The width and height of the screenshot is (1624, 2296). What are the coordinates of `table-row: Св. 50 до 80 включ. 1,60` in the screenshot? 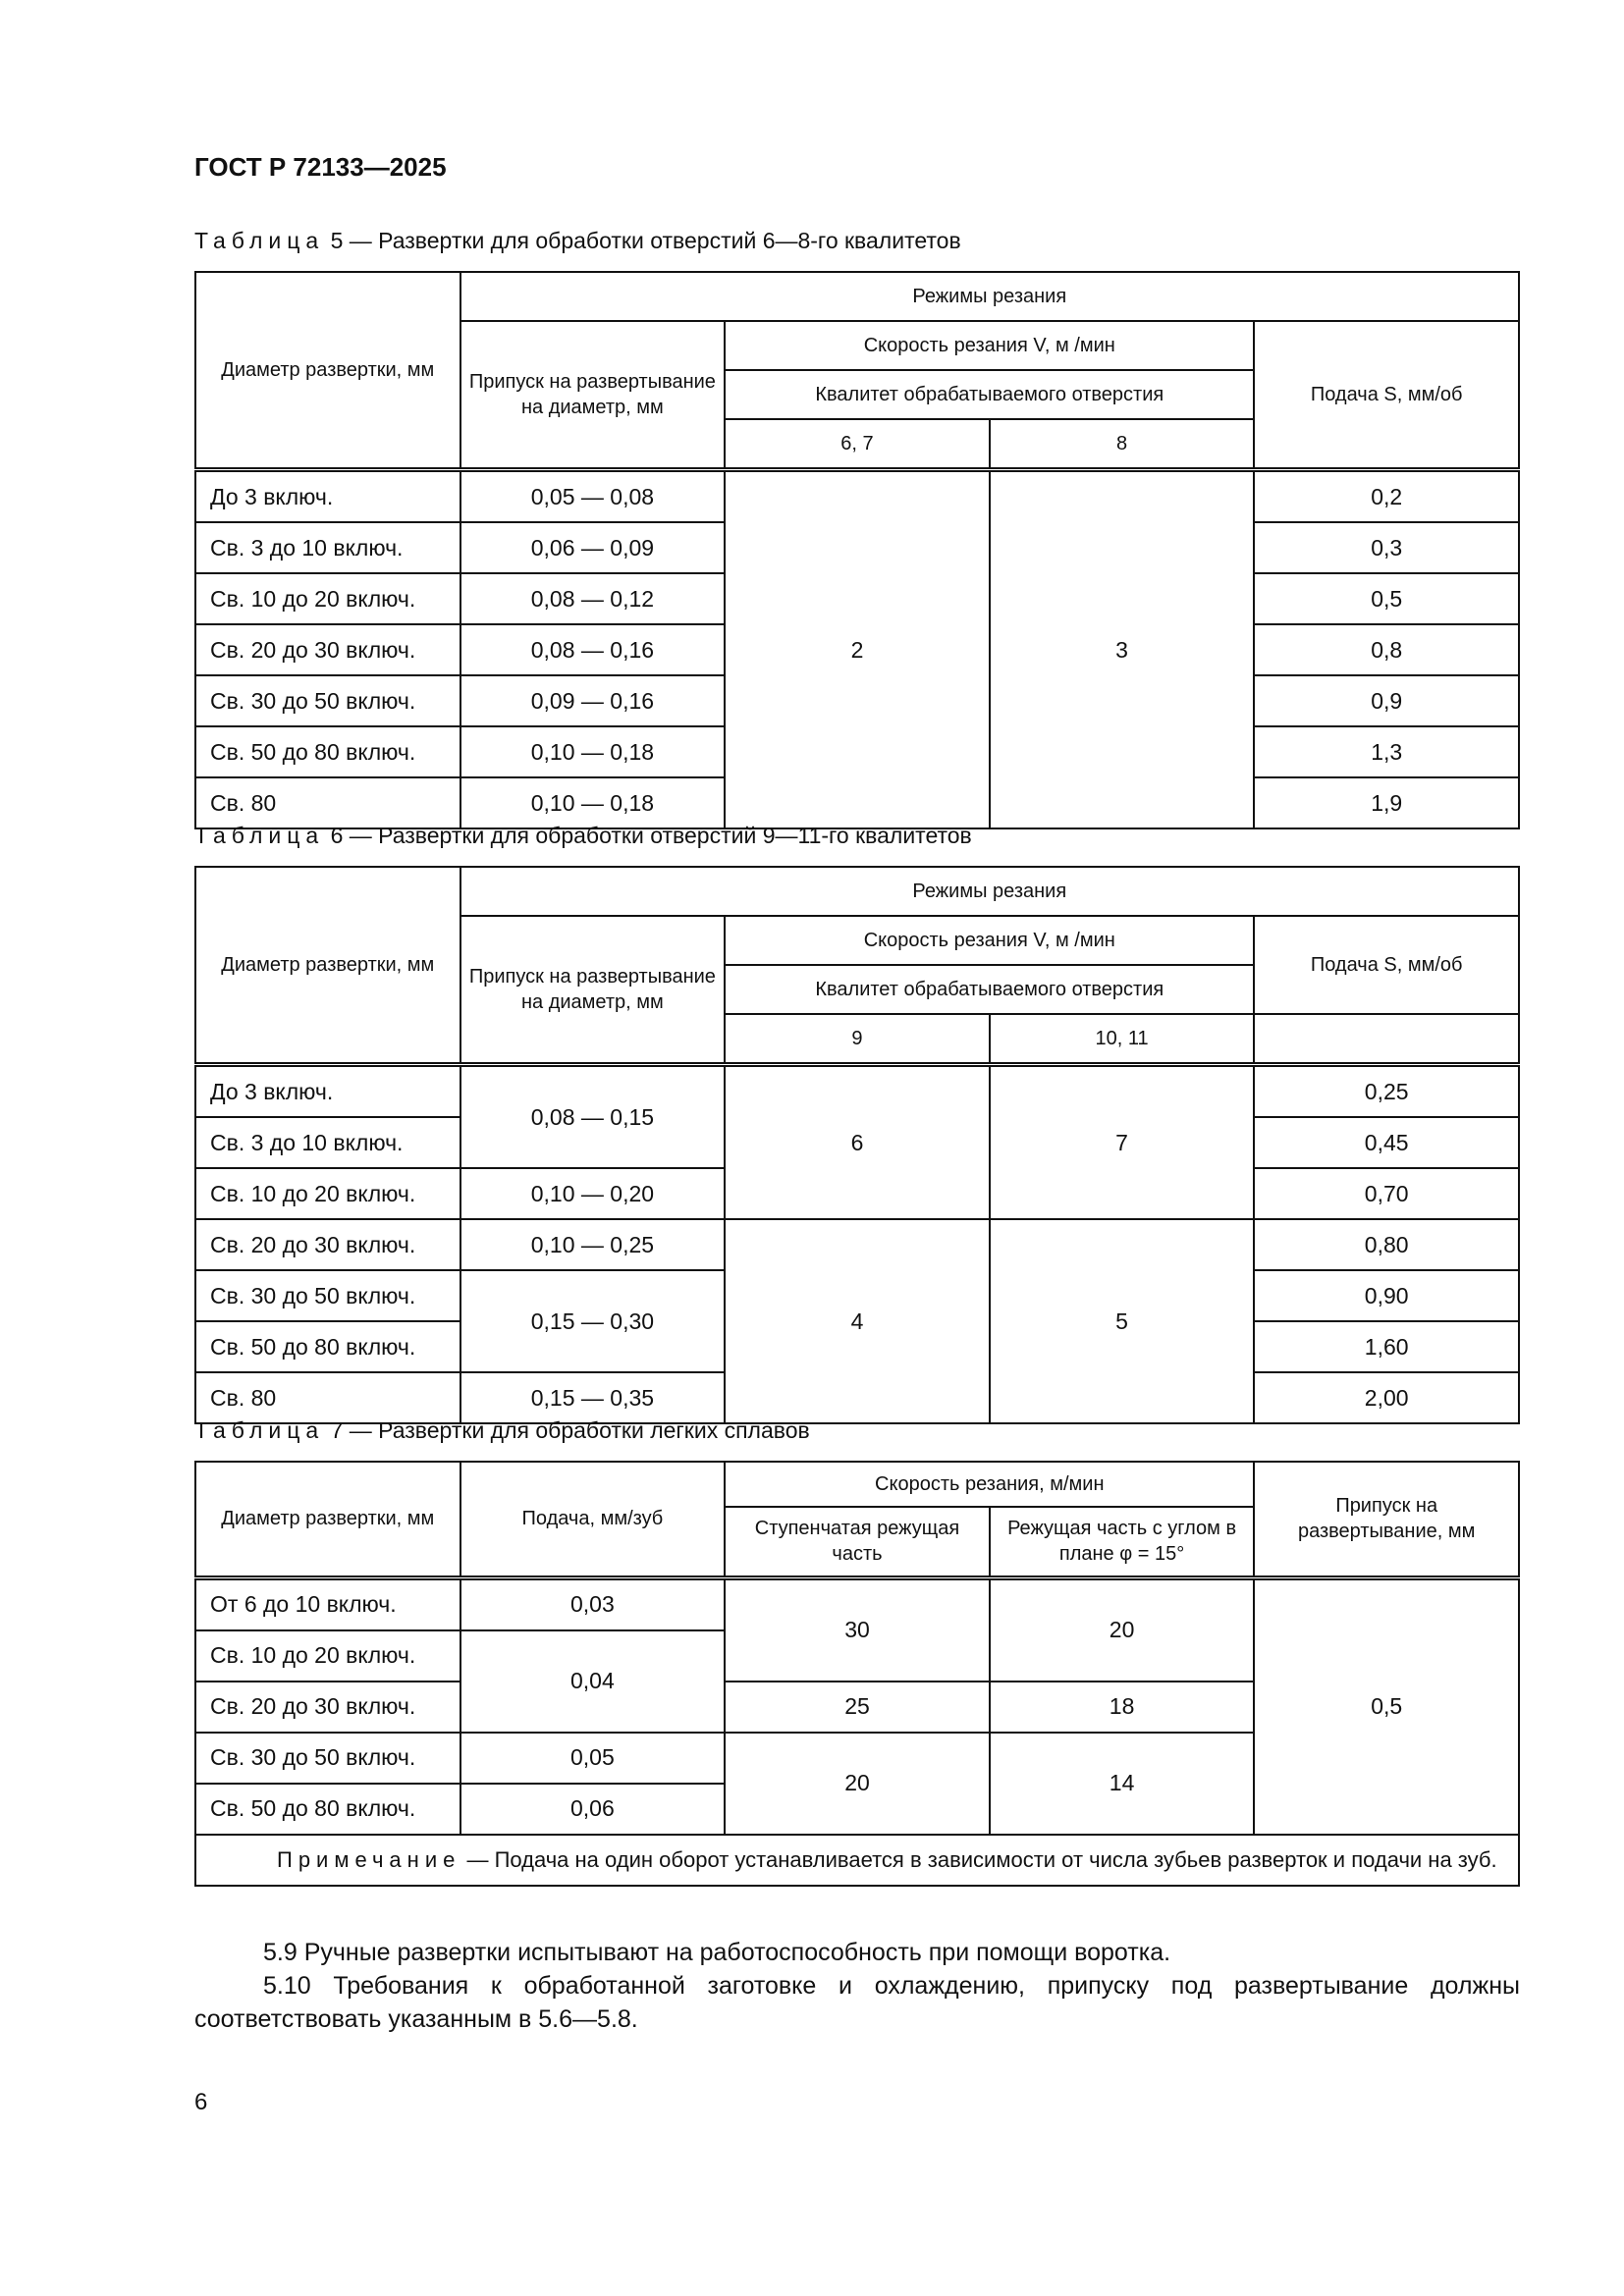 It's located at (857, 1346).